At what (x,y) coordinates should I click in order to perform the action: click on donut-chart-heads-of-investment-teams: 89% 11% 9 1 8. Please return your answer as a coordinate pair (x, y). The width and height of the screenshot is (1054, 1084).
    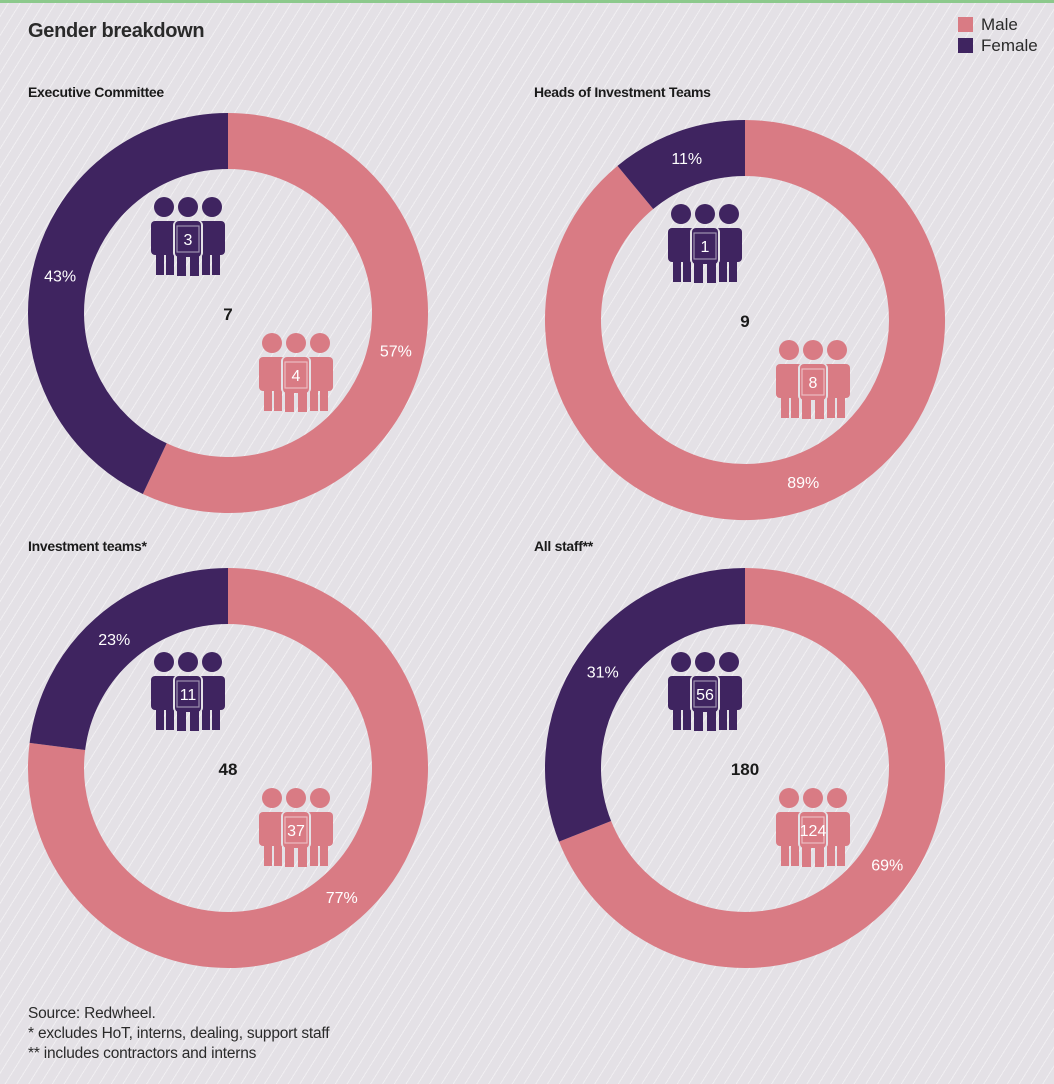
    Looking at the image, I should click on (745, 320).